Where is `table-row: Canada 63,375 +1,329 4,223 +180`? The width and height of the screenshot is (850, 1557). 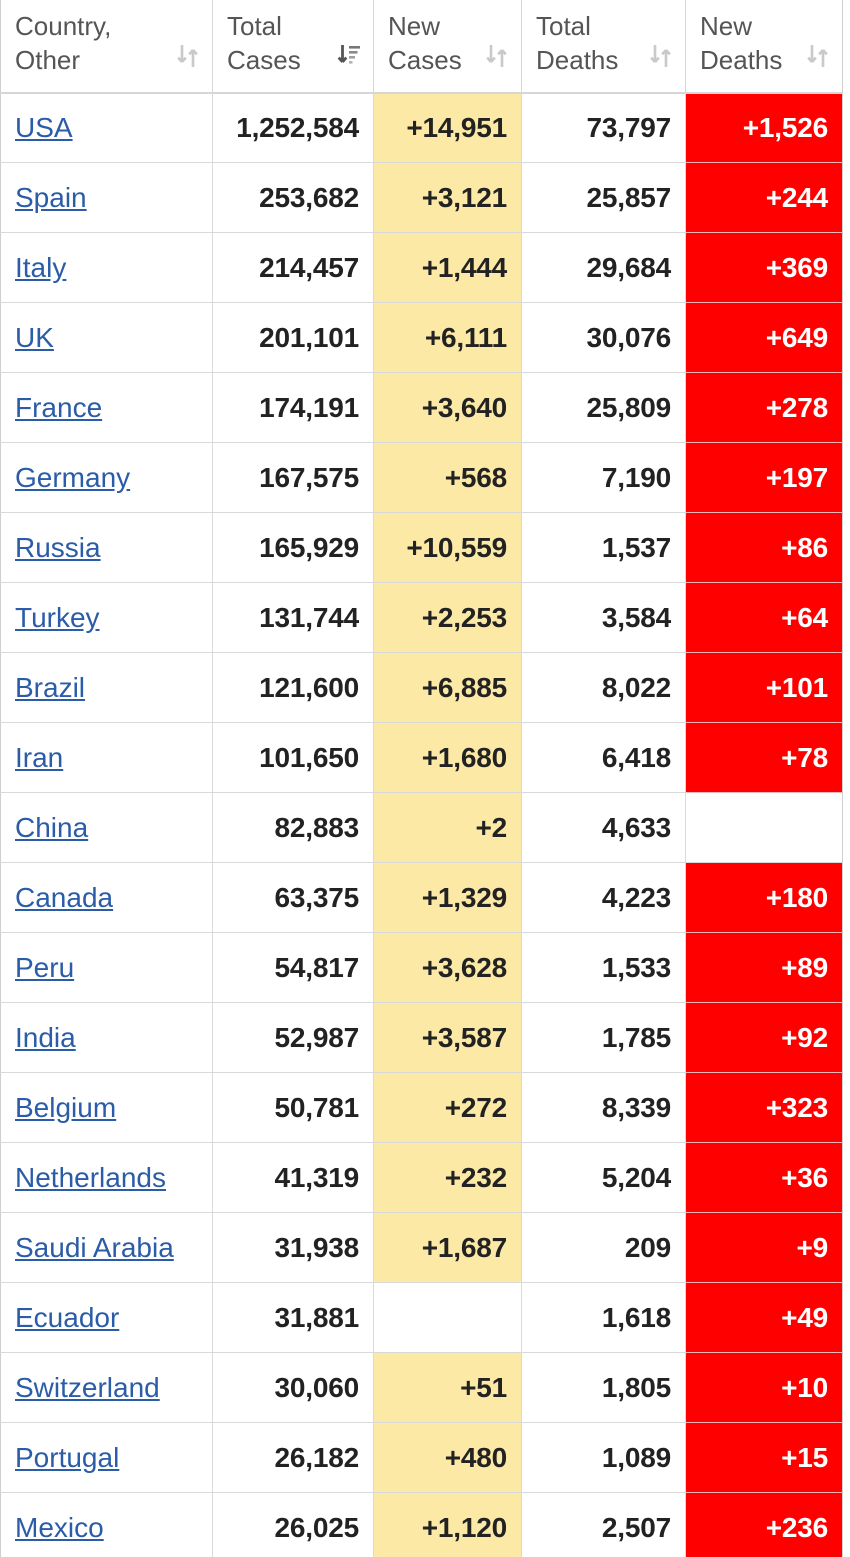
table-row: Canada 63,375 +1,329 4,223 +180 is located at coordinates (421, 898).